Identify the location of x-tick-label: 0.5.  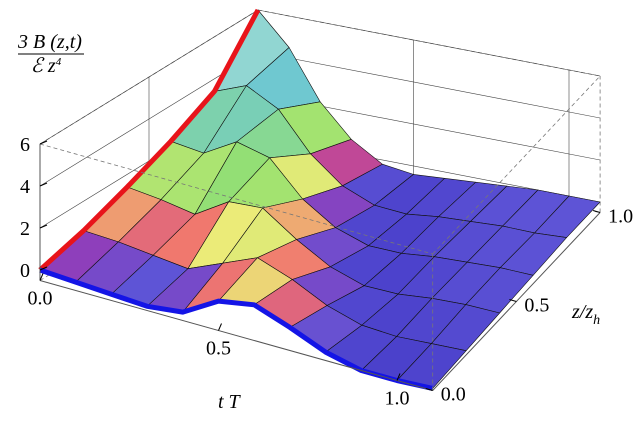
(218, 349).